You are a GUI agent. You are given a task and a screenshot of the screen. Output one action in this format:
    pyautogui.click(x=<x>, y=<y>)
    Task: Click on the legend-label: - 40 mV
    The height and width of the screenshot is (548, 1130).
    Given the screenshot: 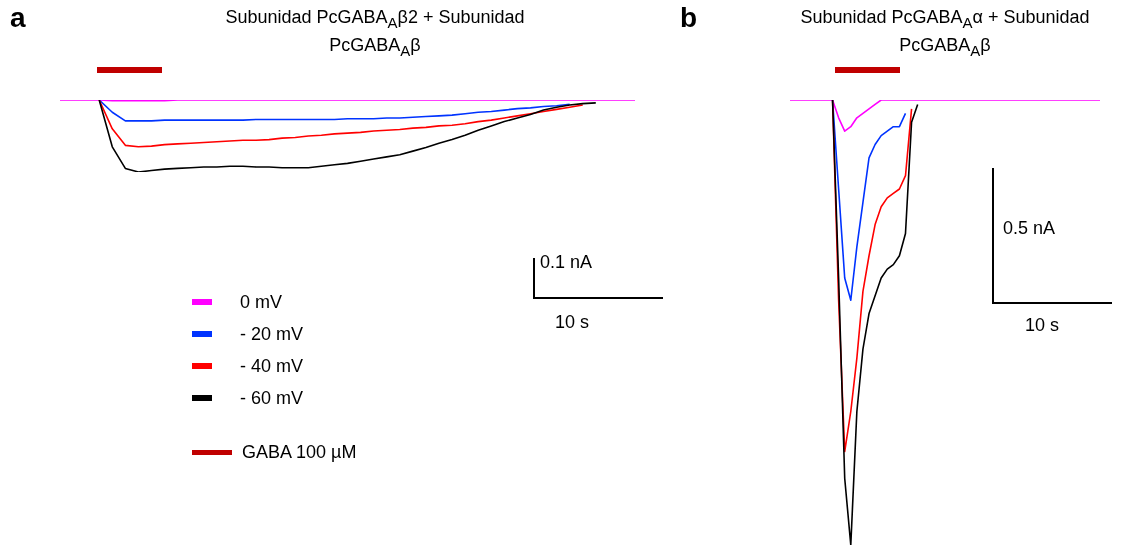 What is the action you would take?
    pyautogui.click(x=272, y=366)
    